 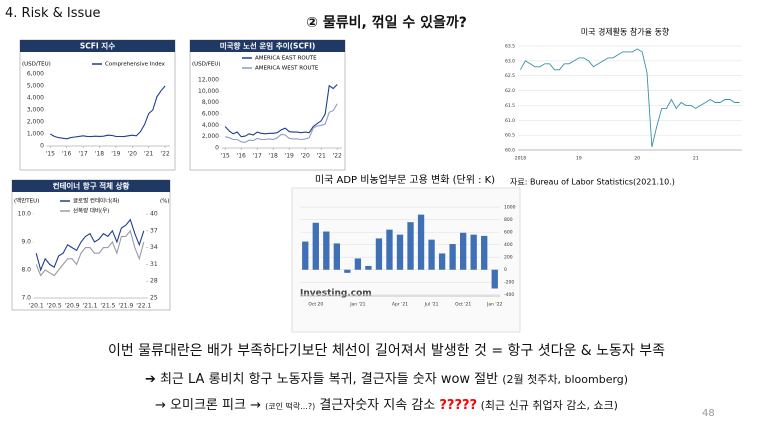 What do you see at coordinates (154, 214) in the screenshot?
I see `y2-tick-label: 40` at bounding box center [154, 214].